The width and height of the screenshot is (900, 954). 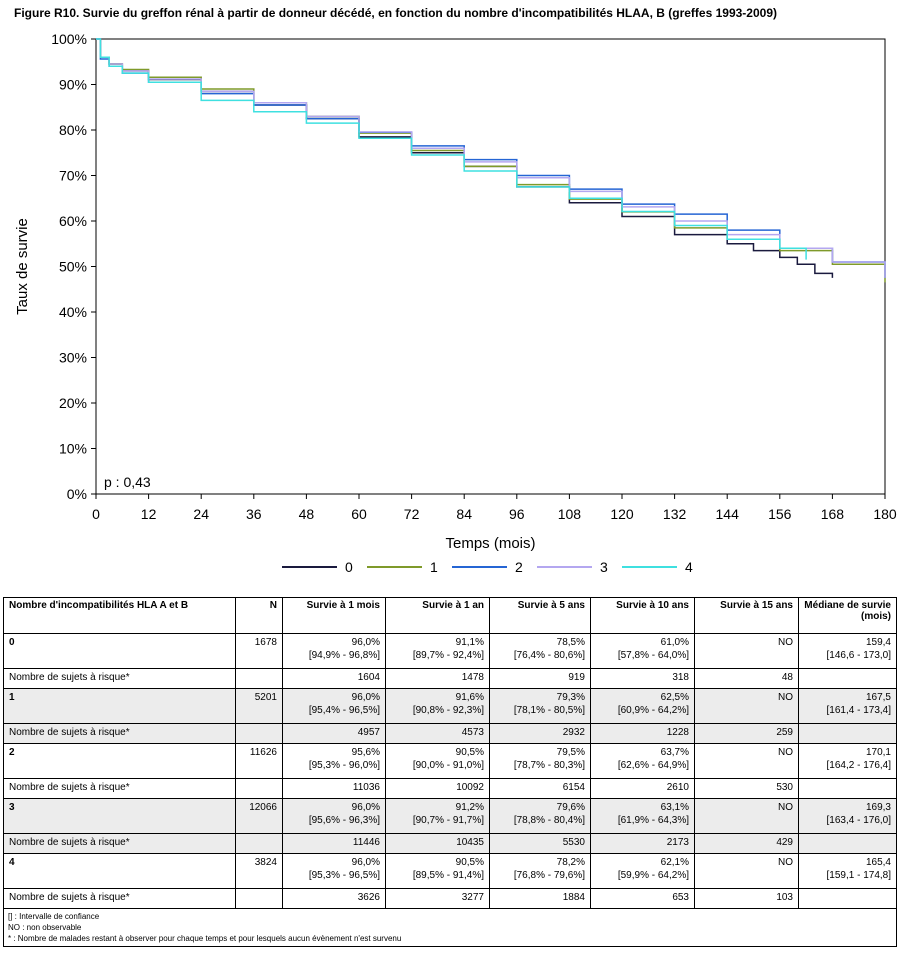 What do you see at coordinates (73, 130) in the screenshot?
I see `y-tick-label: 80%` at bounding box center [73, 130].